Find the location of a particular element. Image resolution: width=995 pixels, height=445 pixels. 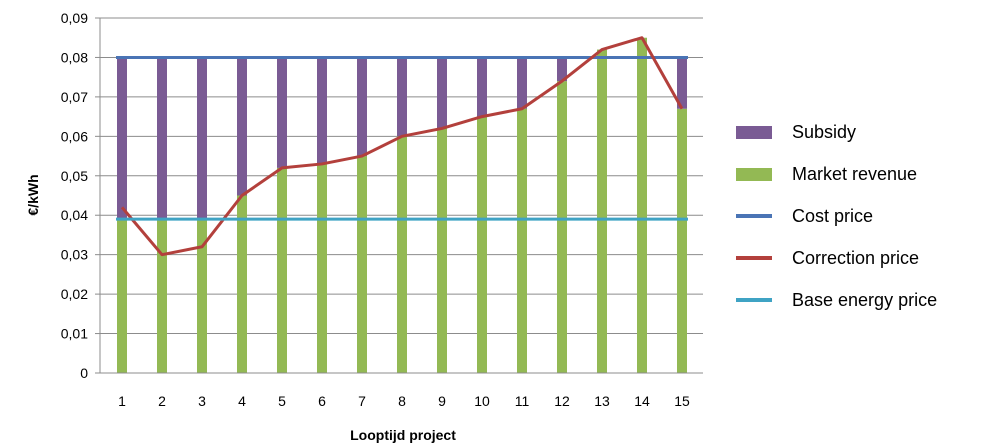

y-tick-label: 0,02 is located at coordinates (74, 294).